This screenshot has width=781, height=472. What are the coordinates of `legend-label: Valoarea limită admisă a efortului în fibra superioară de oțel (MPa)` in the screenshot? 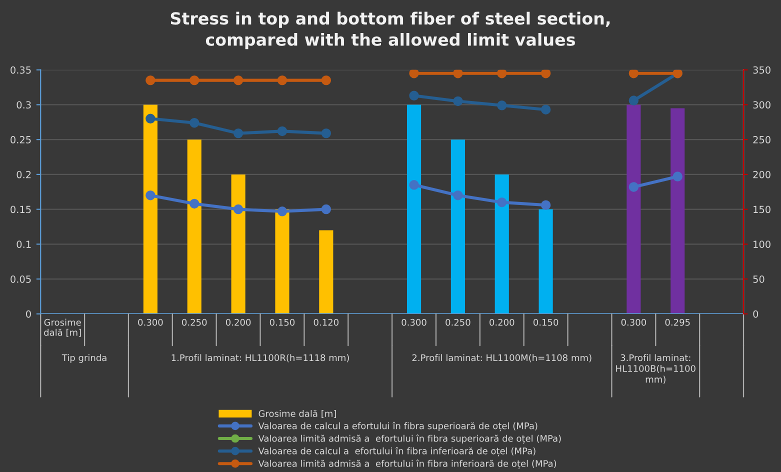 It's located at (409, 439).